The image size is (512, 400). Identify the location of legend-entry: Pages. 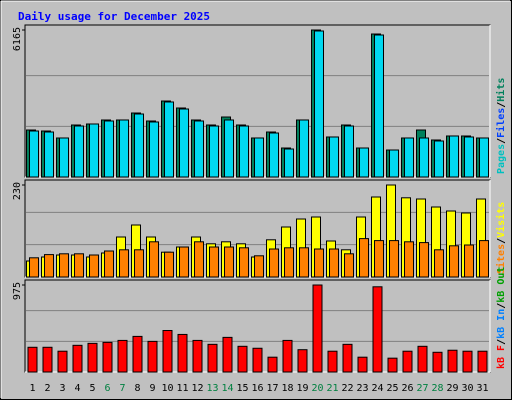
(501, 159).